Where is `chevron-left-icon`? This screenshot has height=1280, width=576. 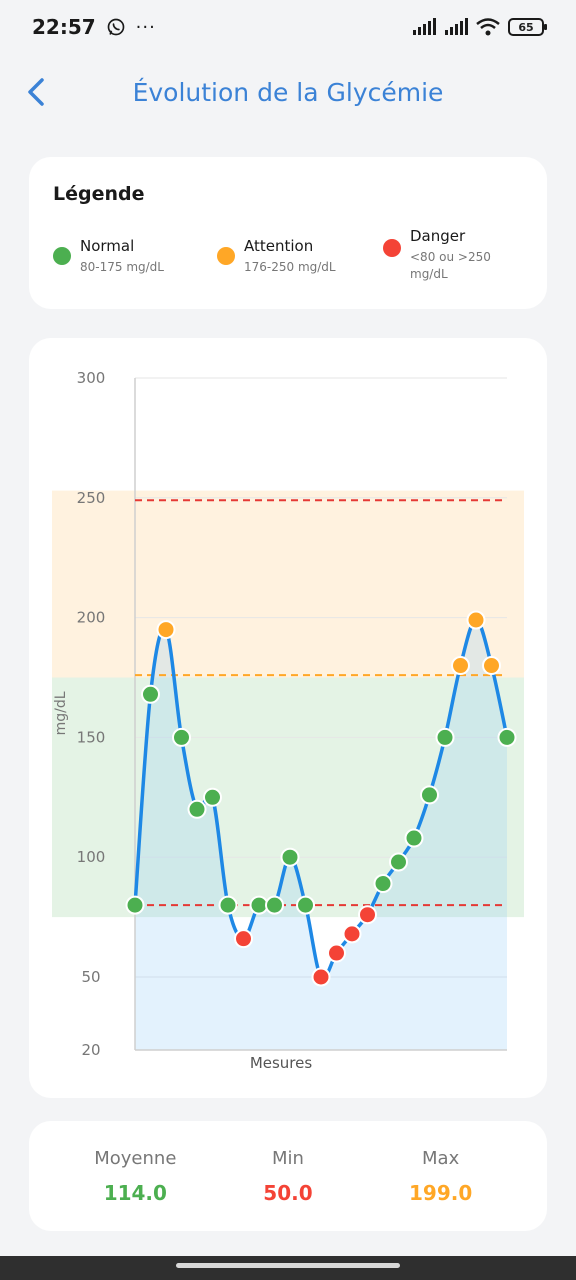
chevron-left-icon is located at coordinates (36, 92).